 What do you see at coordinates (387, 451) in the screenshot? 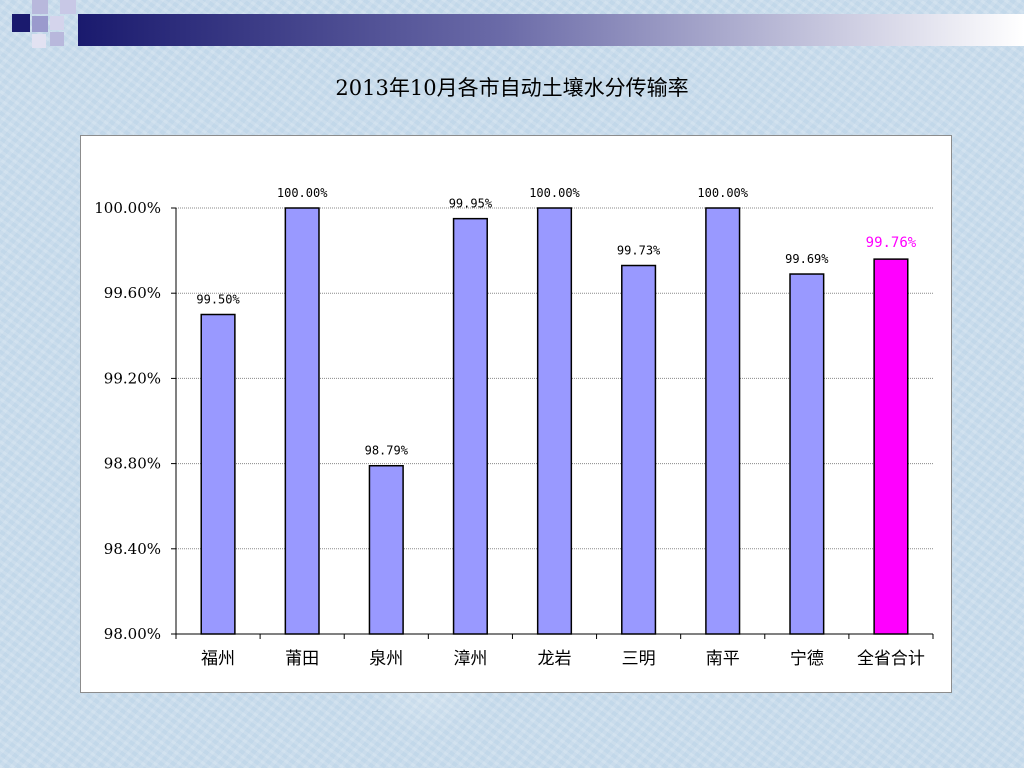
I see `data-label: 98.79%` at bounding box center [387, 451].